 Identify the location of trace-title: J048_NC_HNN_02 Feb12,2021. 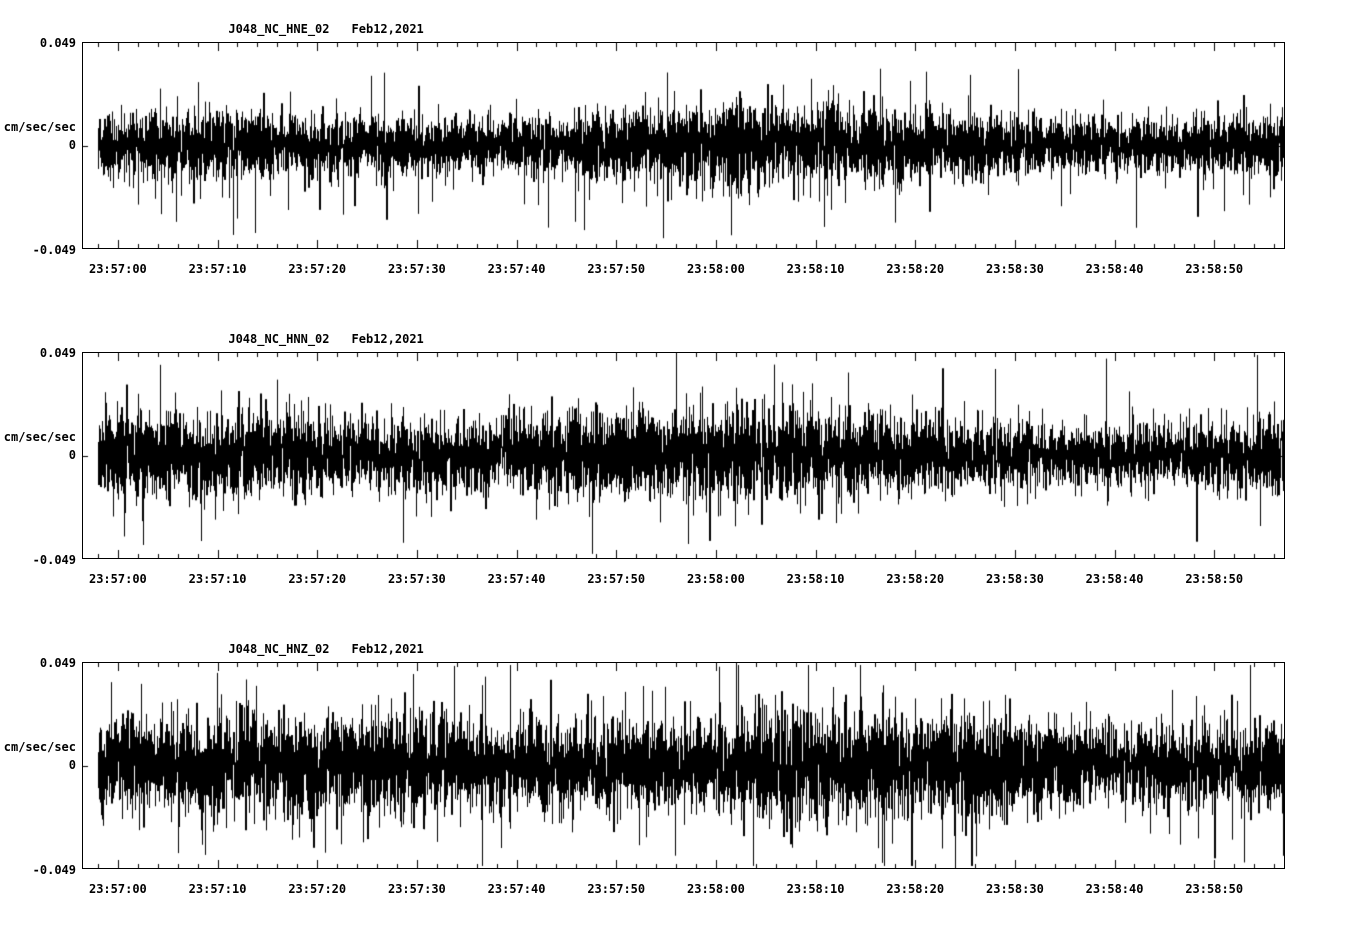
(304, 339).